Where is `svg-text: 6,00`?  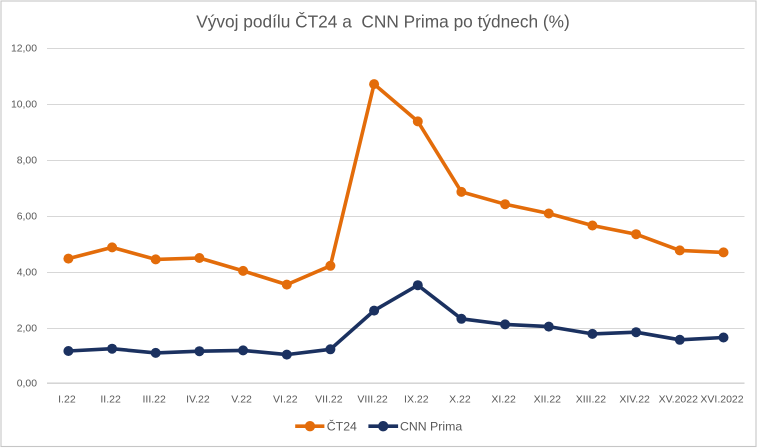
svg-text: 6,00 is located at coordinates (27, 217).